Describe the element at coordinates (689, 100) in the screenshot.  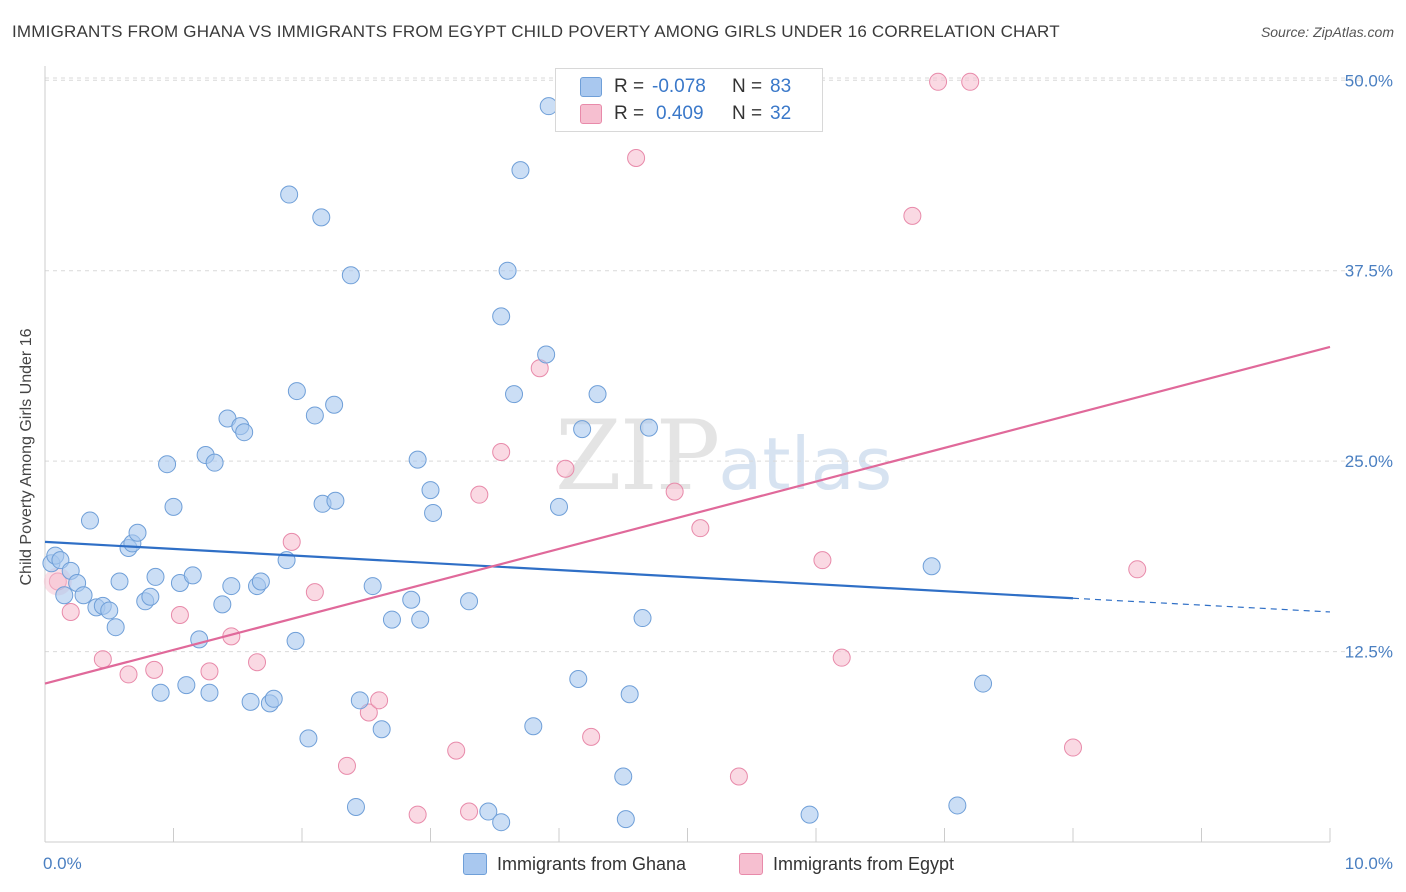
I see `correlation-legend: R = -0.078 N = 83 R = 0.409 N = 32` at that location.